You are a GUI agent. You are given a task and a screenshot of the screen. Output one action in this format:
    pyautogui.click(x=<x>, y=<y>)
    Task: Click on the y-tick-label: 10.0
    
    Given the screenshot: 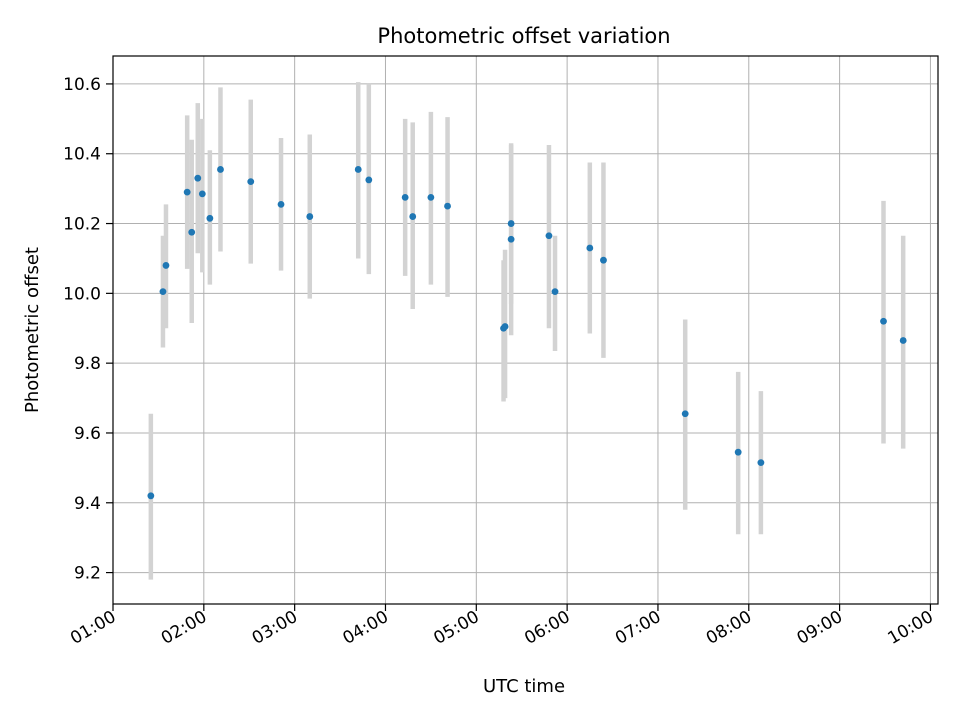 What is the action you would take?
    pyautogui.click(x=82, y=294)
    